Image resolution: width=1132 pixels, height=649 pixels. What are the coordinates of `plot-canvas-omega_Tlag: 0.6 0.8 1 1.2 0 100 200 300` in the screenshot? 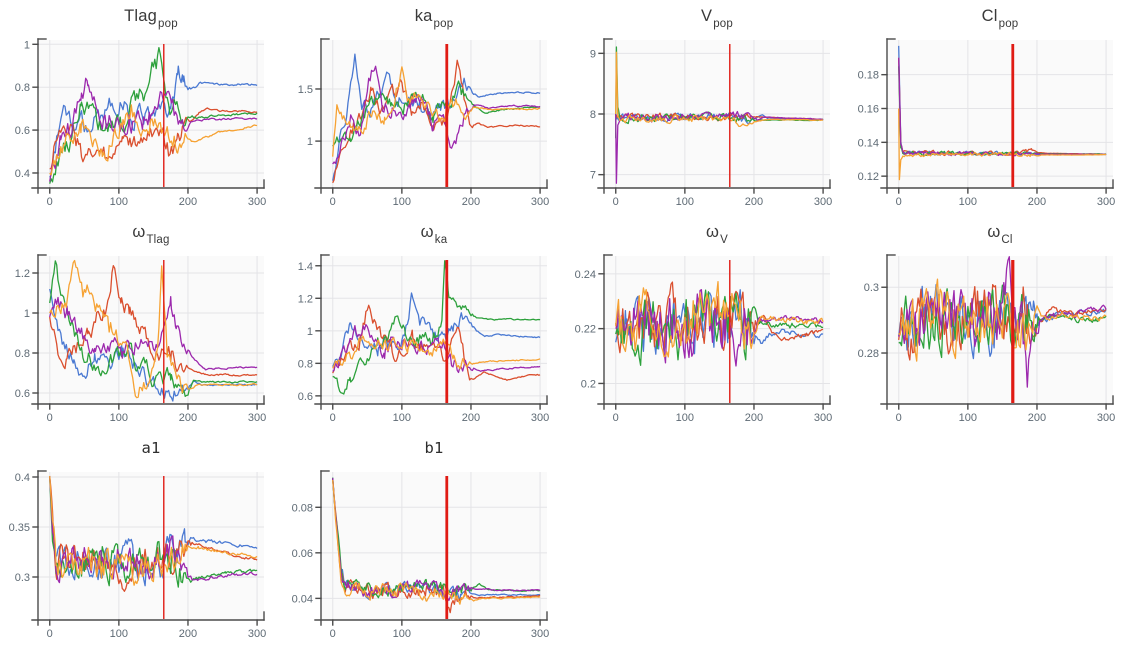 It's located at (140, 339).